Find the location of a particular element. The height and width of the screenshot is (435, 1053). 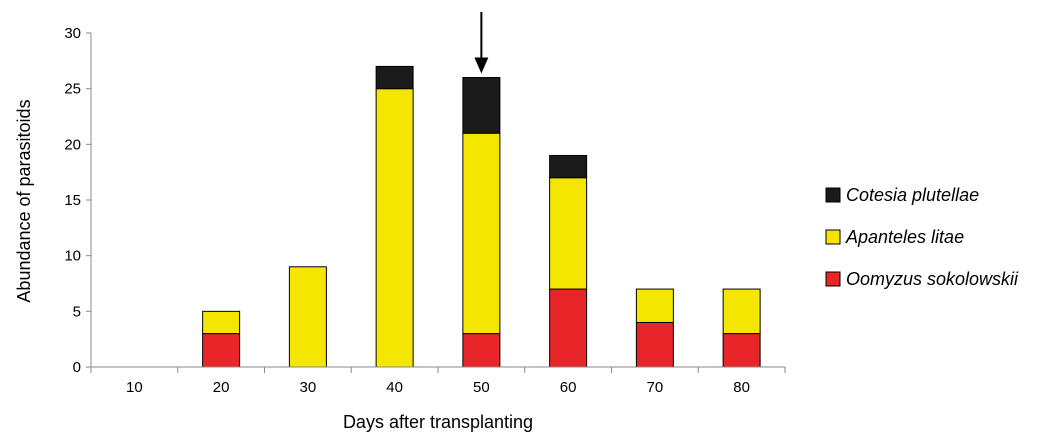

x-tick-label: 20 is located at coordinates (221, 387).